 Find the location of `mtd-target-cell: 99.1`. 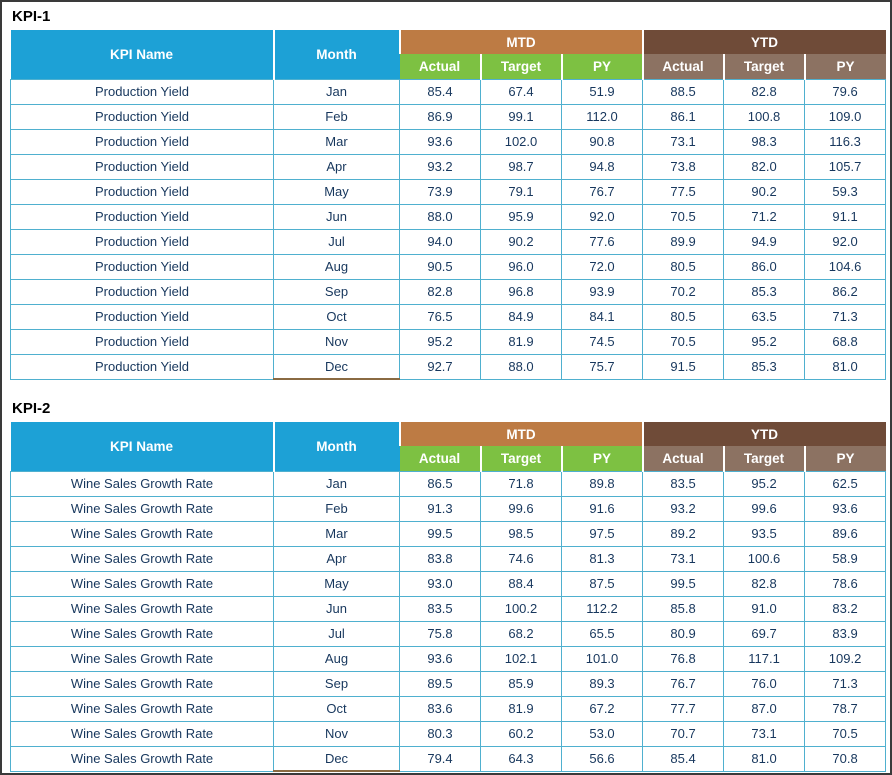

mtd-target-cell: 99.1 is located at coordinates (521, 116).